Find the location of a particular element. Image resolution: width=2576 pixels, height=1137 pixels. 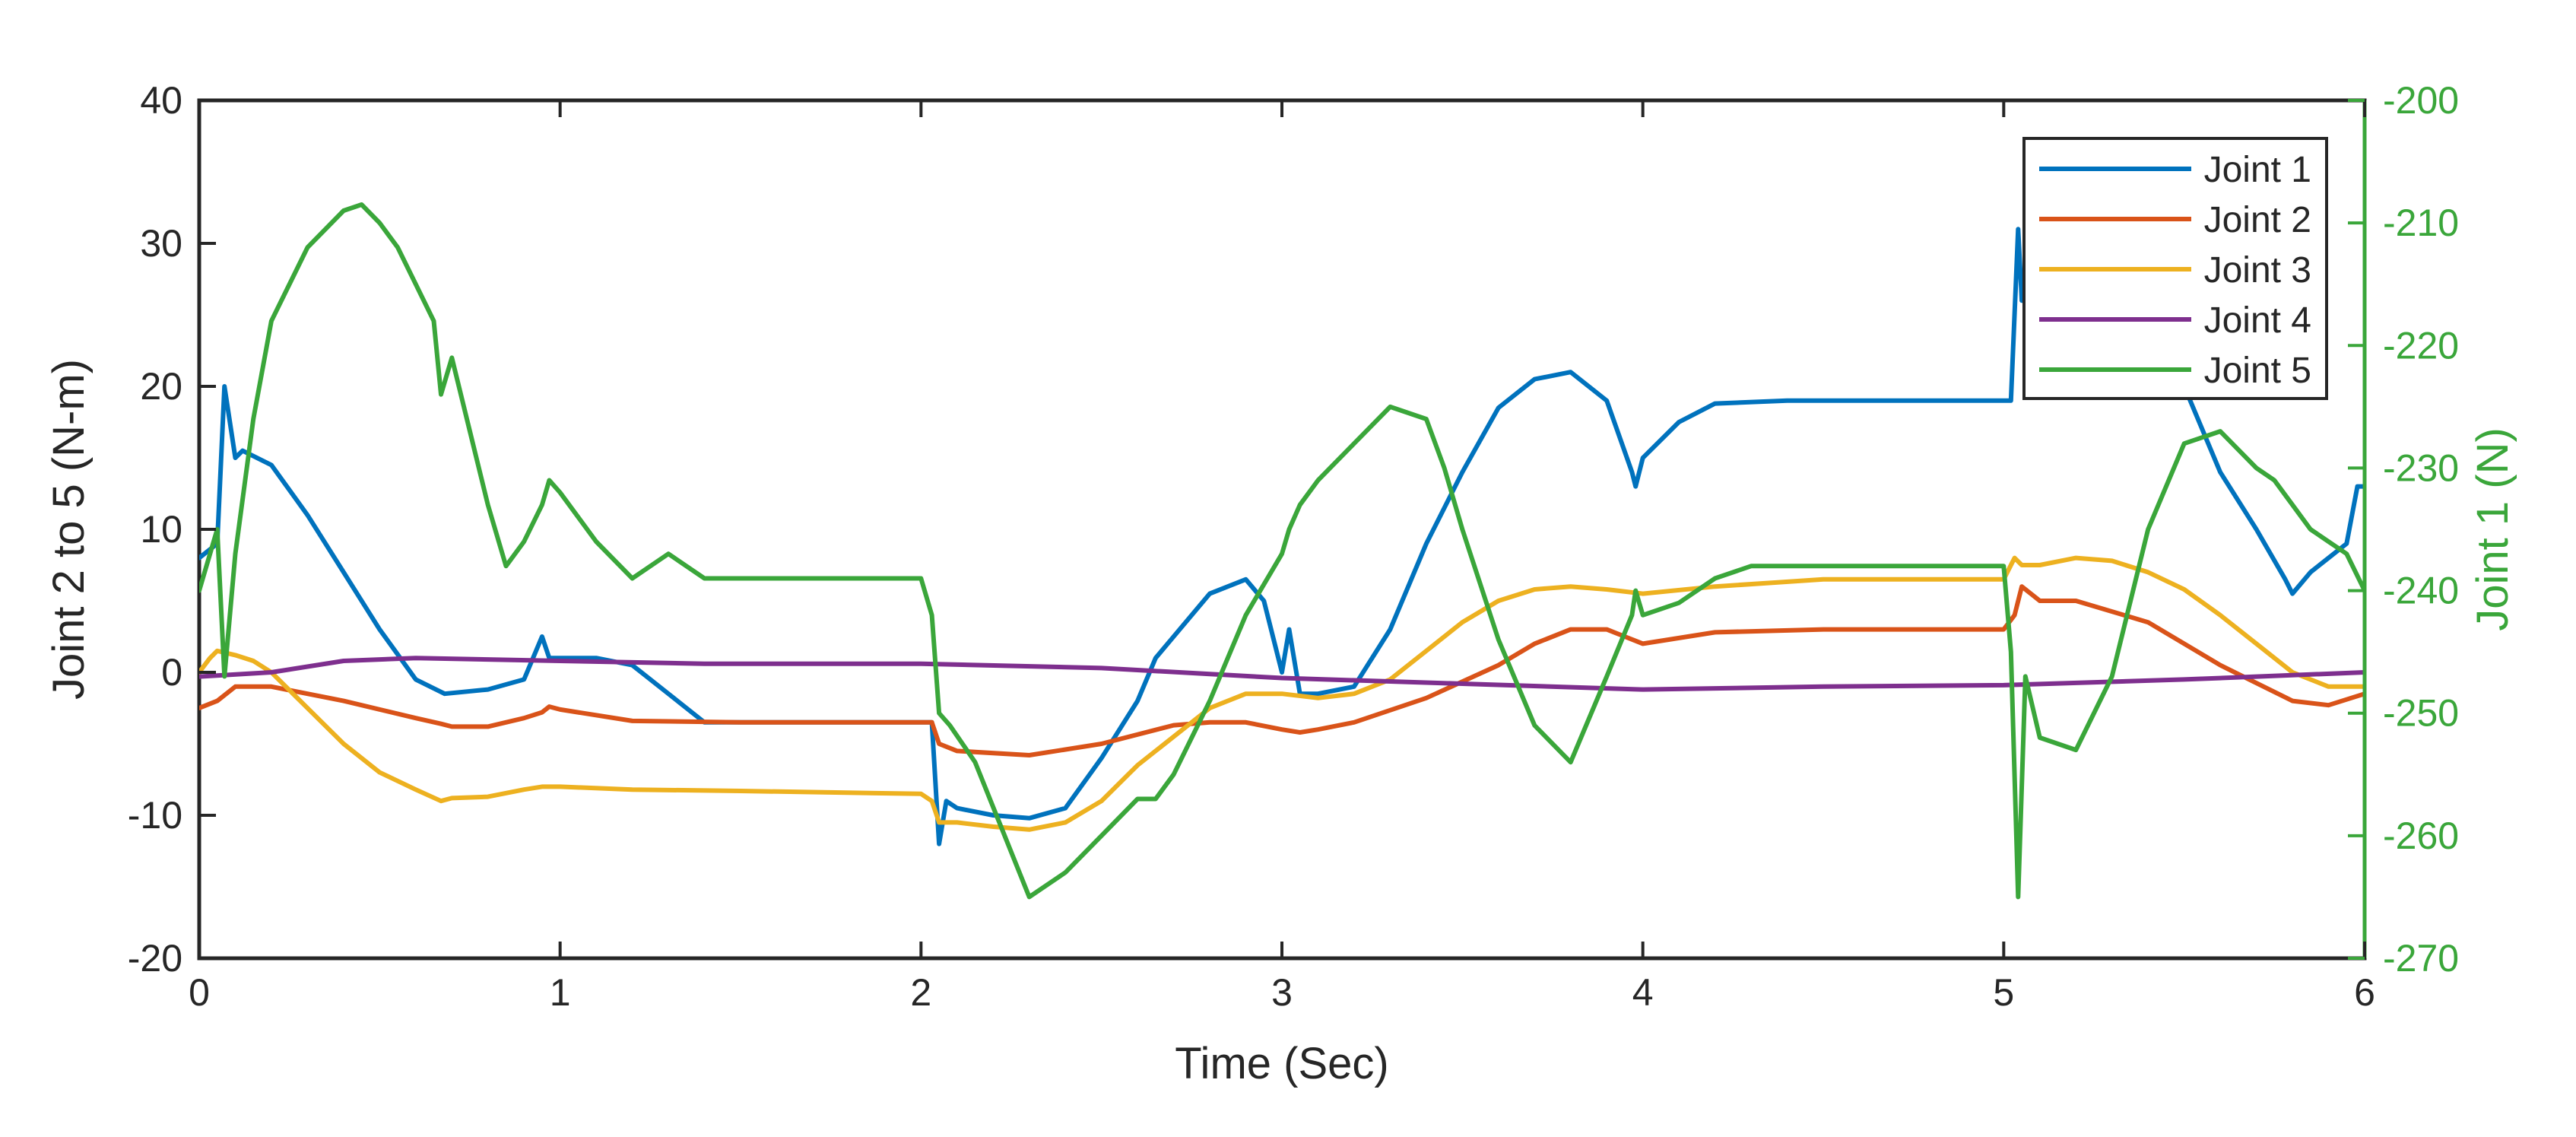

right-y-tick-label: -250 is located at coordinates (2421, 713).